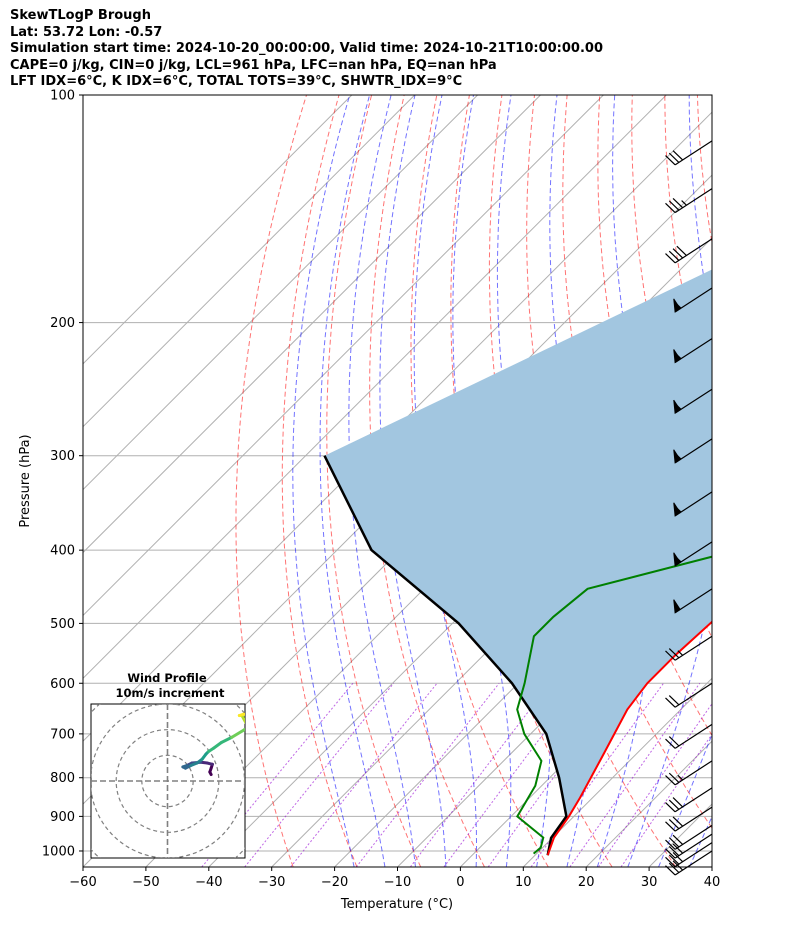 The width and height of the screenshot is (794, 937). Describe the element at coordinates (62, 778) in the screenshot. I see `y-tick-label: 800` at that location.